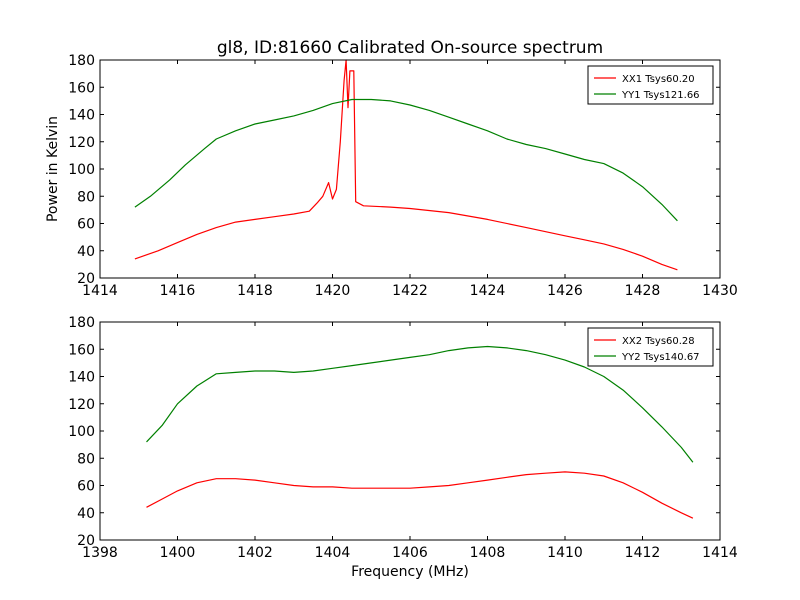  What do you see at coordinates (333, 553) in the screenshot?
I see `bottom-x-tick-label-3: 1404` at bounding box center [333, 553].